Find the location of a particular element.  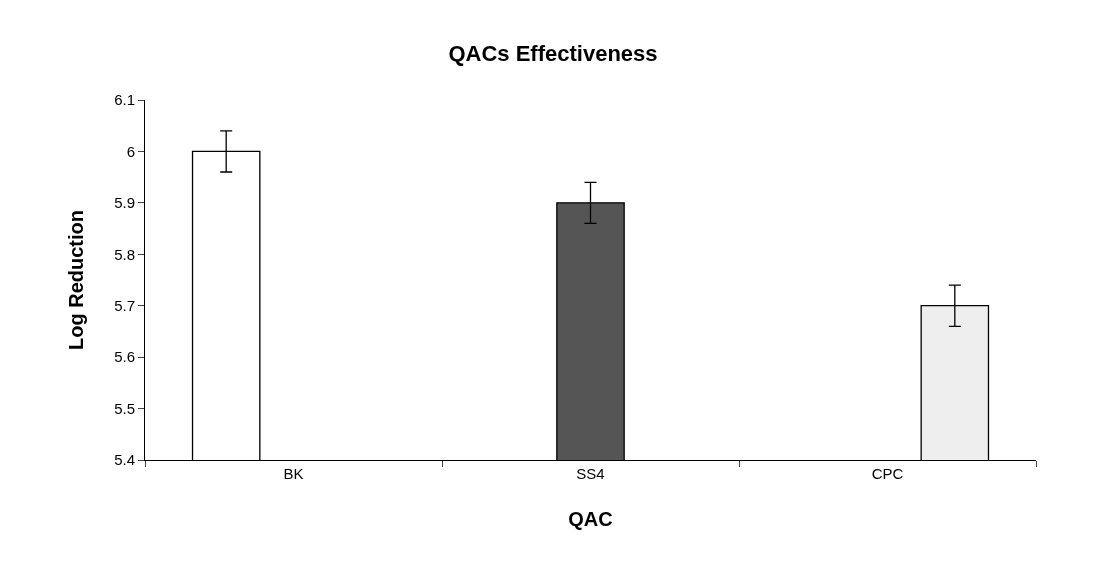

y-tick-label: 6 is located at coordinates (130, 151).